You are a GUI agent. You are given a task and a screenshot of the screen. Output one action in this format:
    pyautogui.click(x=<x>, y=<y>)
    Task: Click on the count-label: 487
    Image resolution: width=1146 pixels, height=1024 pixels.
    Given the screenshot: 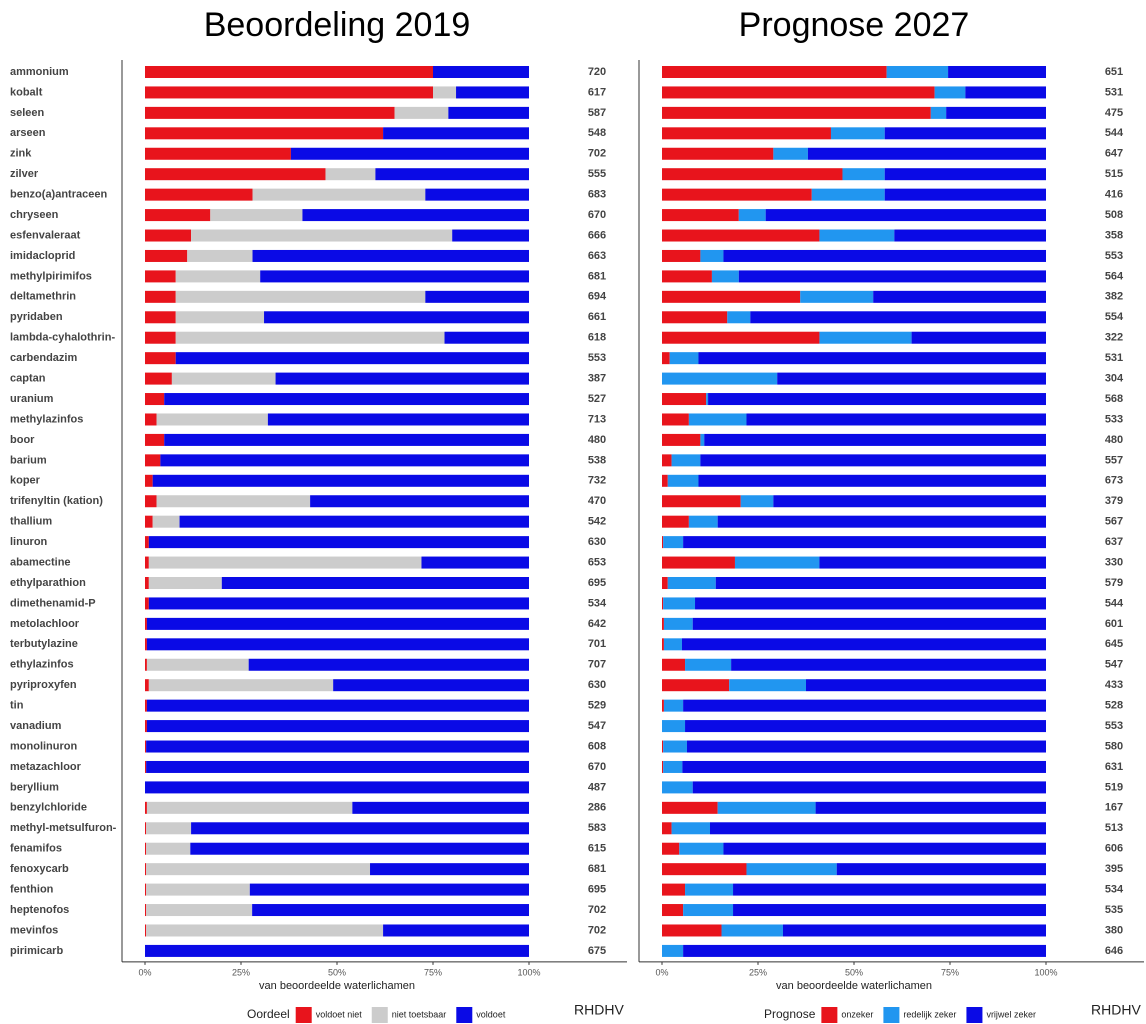 What is the action you would take?
    pyautogui.click(x=597, y=787)
    